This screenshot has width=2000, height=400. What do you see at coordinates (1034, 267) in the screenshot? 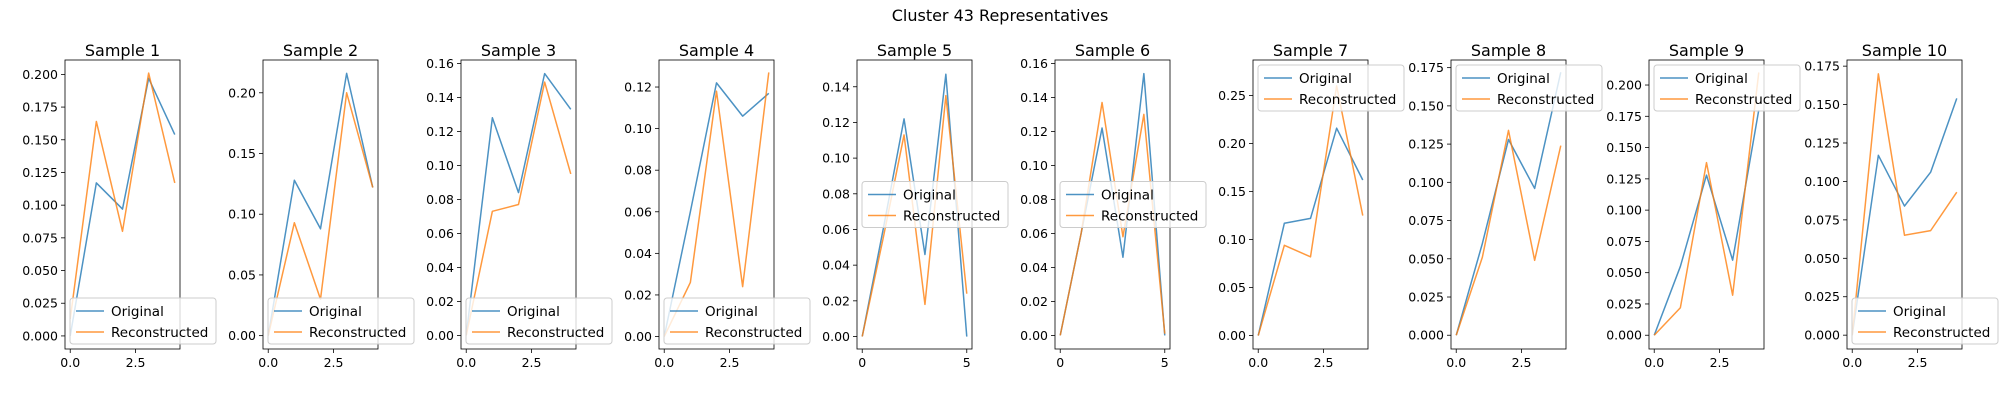
I see `y-tick-label: 0.04` at bounding box center [1034, 267].